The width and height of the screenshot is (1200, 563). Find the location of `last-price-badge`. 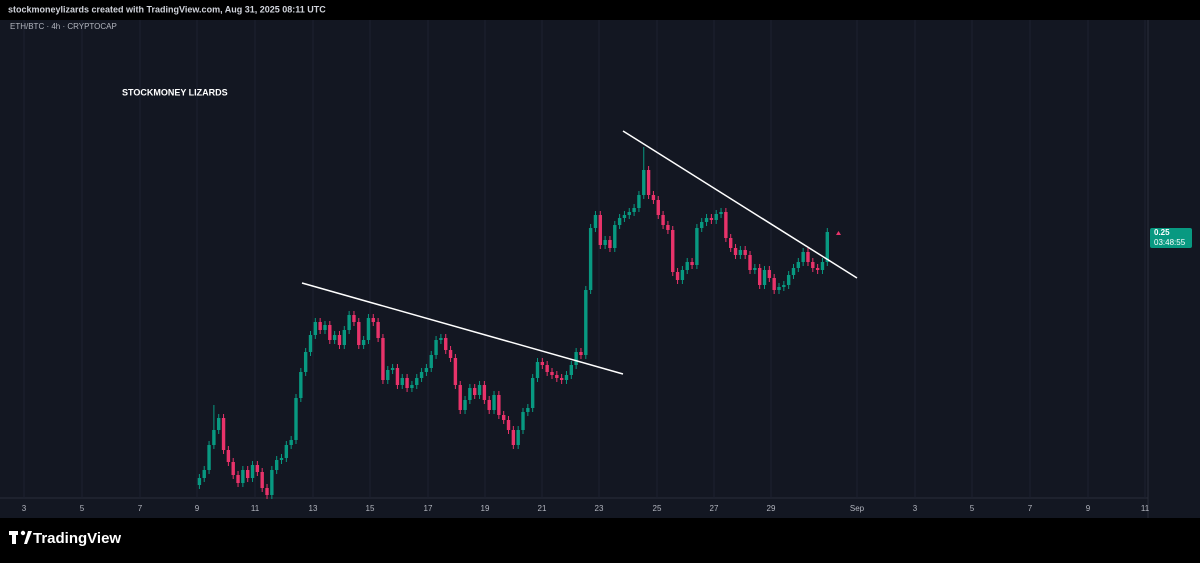

last-price-badge is located at coordinates (1171, 238).